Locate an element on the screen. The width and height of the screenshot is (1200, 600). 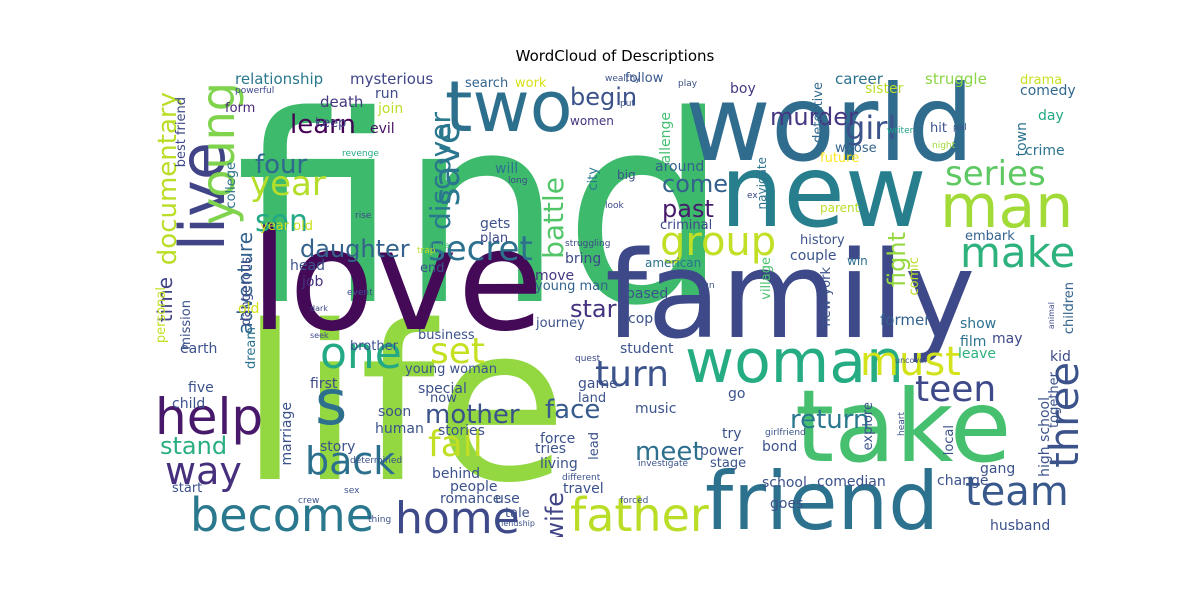
word-death: death is located at coordinates (342, 102).